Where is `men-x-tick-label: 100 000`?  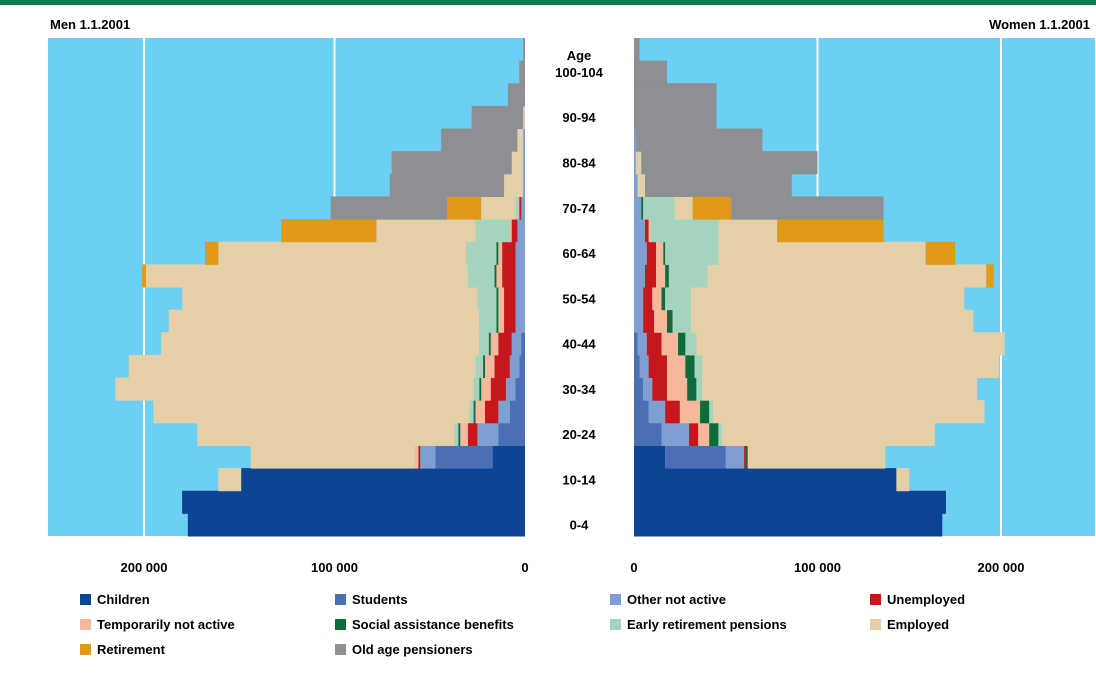 men-x-tick-label: 100 000 is located at coordinates (334, 567).